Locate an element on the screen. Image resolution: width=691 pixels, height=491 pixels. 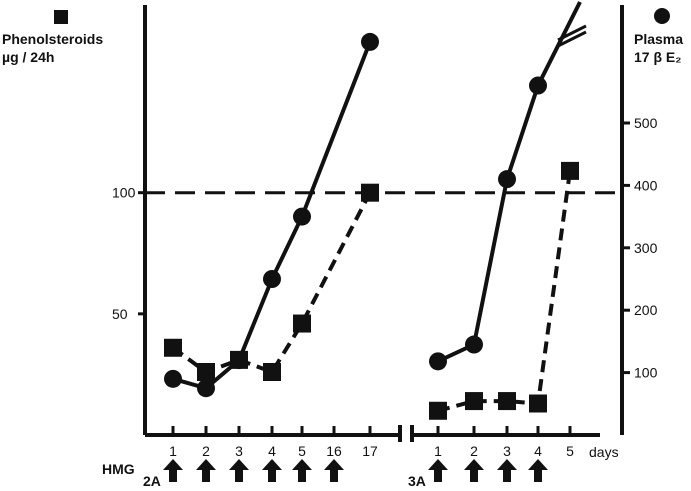
panel-label-2a: 2A is located at coordinates (152, 481).